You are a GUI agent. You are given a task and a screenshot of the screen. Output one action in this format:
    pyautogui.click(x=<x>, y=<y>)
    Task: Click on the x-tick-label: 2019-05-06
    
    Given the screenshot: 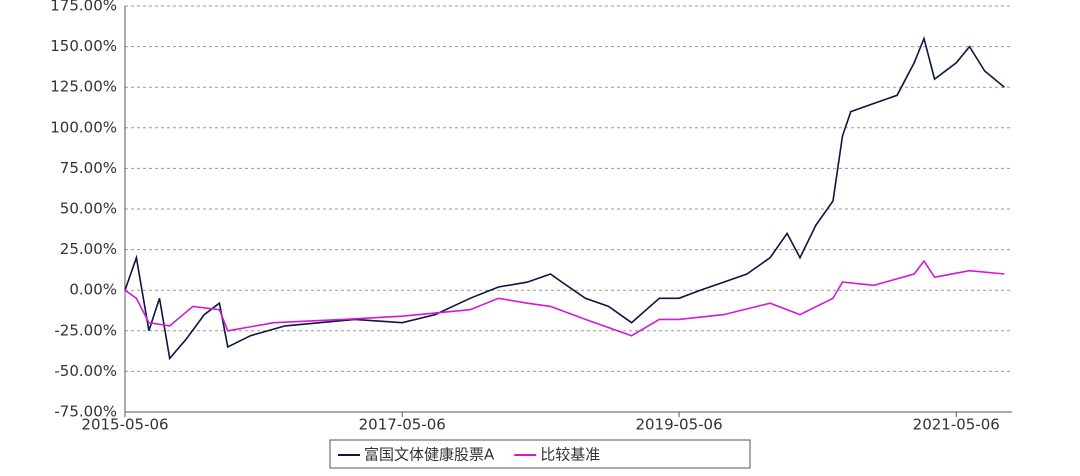 What is the action you would take?
    pyautogui.click(x=678, y=425)
    